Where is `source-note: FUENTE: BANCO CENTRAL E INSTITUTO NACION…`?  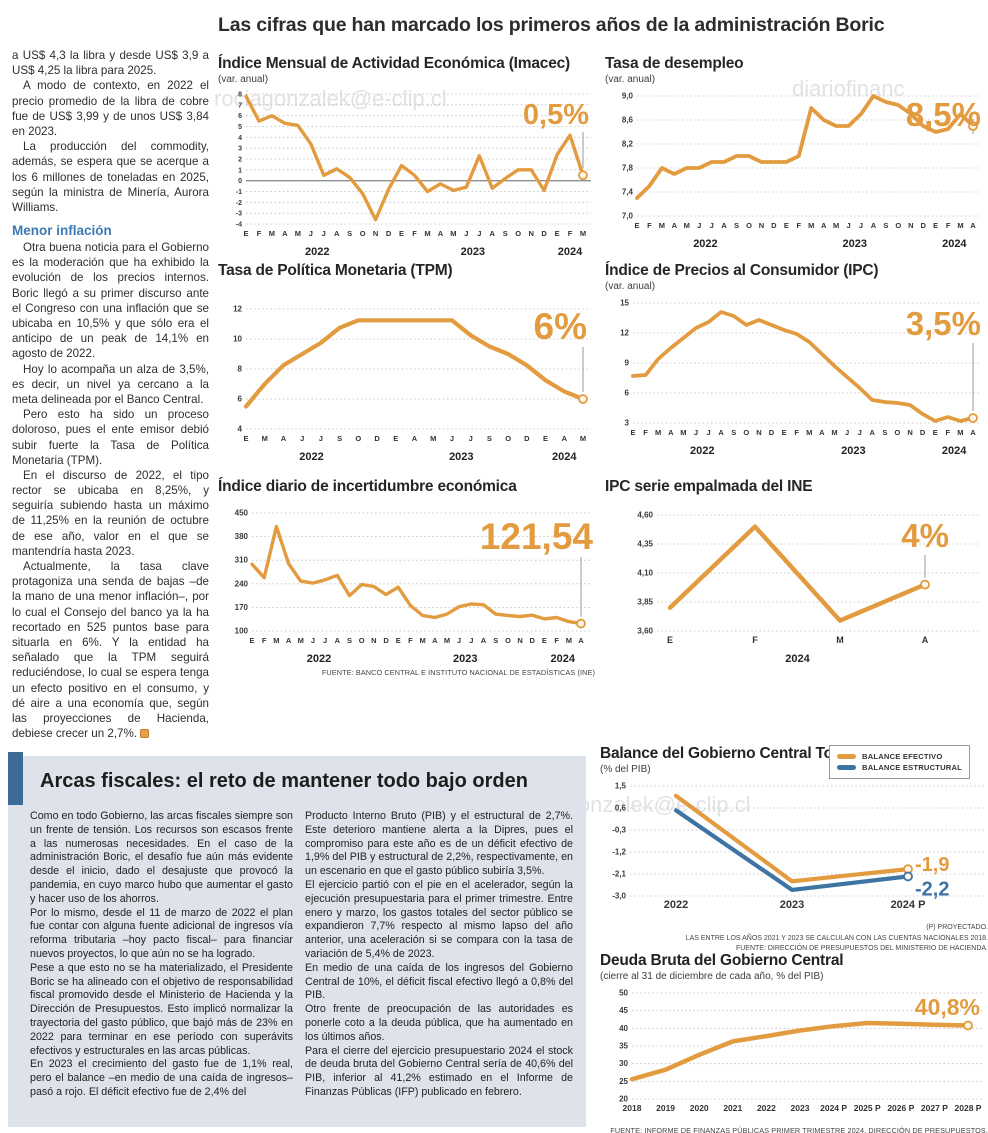 source-note: FUENTE: BANCO CENTRAL E INSTITUTO NACION… is located at coordinates (458, 672).